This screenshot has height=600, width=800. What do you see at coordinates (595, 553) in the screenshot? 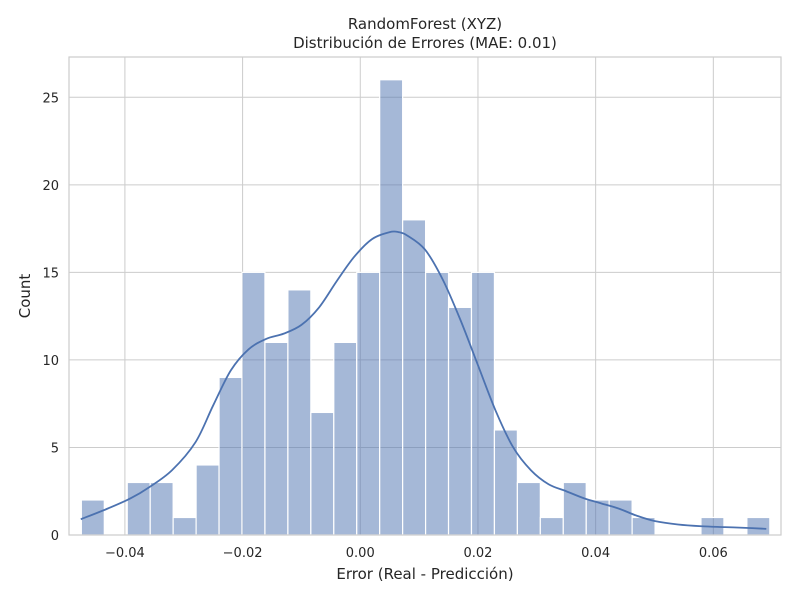
I see `x-tick-label: 0.04` at bounding box center [595, 553].